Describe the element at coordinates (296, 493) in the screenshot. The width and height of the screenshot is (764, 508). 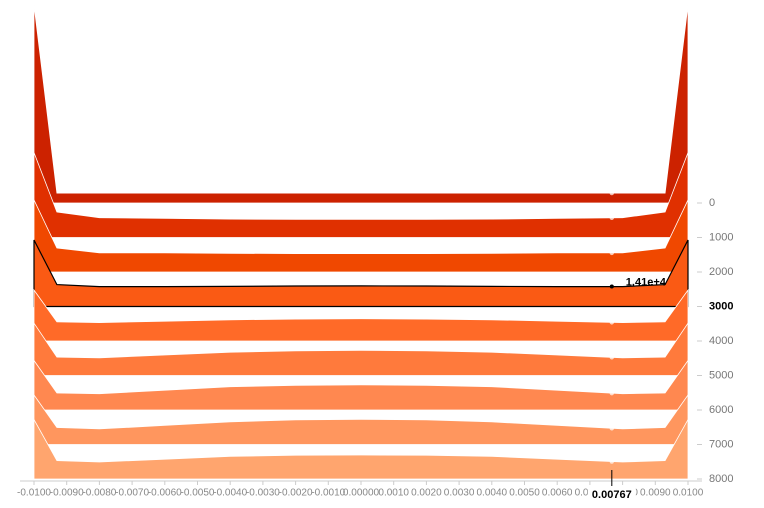
I see `x-tick-label: -0.0020` at that location.